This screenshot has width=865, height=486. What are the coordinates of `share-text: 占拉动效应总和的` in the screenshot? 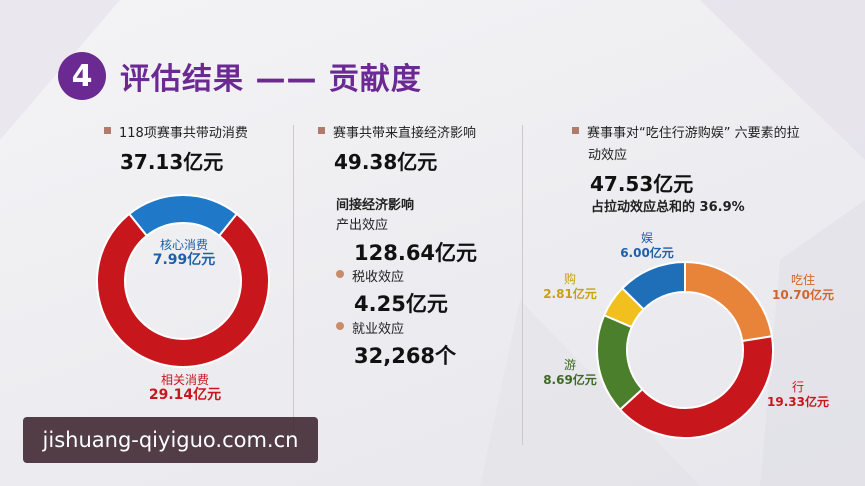 It's located at (643, 207).